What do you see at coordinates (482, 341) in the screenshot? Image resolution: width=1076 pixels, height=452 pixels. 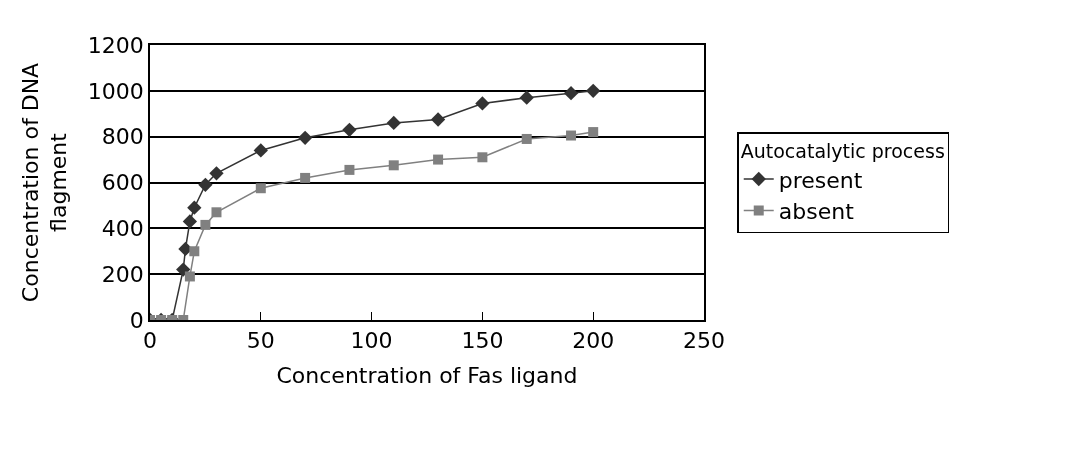 I see `x-tick-label: 150` at bounding box center [482, 341].